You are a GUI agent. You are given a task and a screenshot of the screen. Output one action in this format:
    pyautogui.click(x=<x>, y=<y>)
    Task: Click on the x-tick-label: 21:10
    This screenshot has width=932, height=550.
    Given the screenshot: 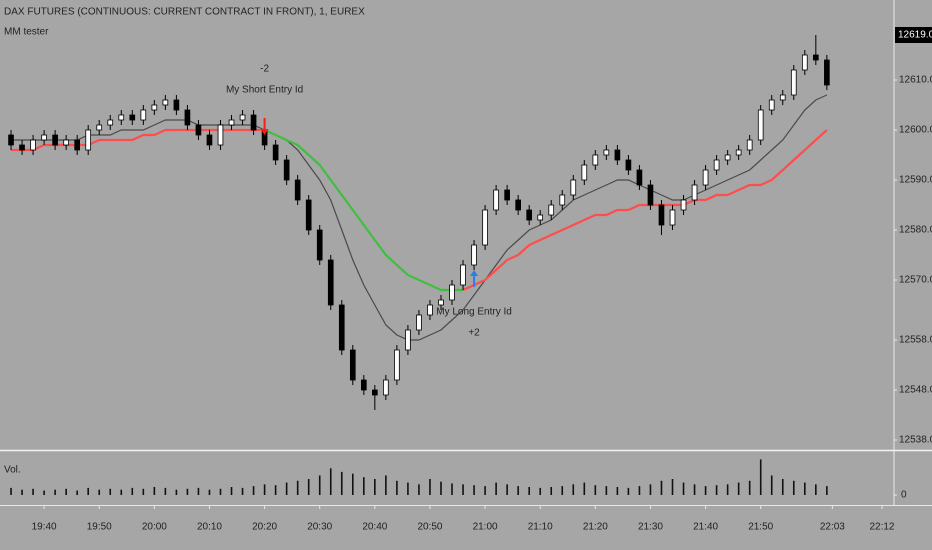 What is the action you would take?
    pyautogui.click(x=540, y=527)
    